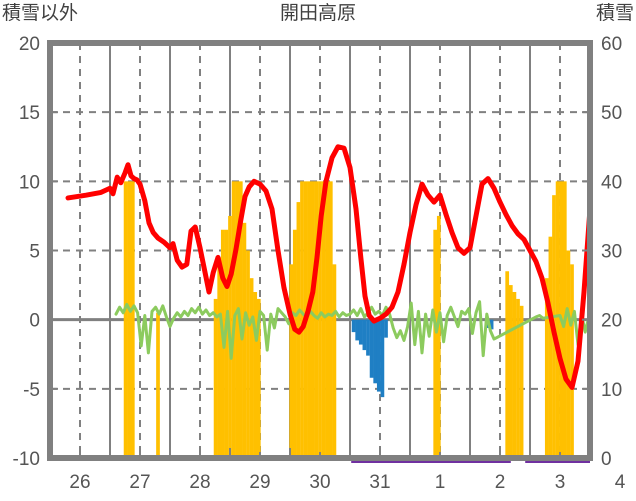  Describe the element at coordinates (31, 390) in the screenshot. I see `y-left-tick-label: -5` at that location.